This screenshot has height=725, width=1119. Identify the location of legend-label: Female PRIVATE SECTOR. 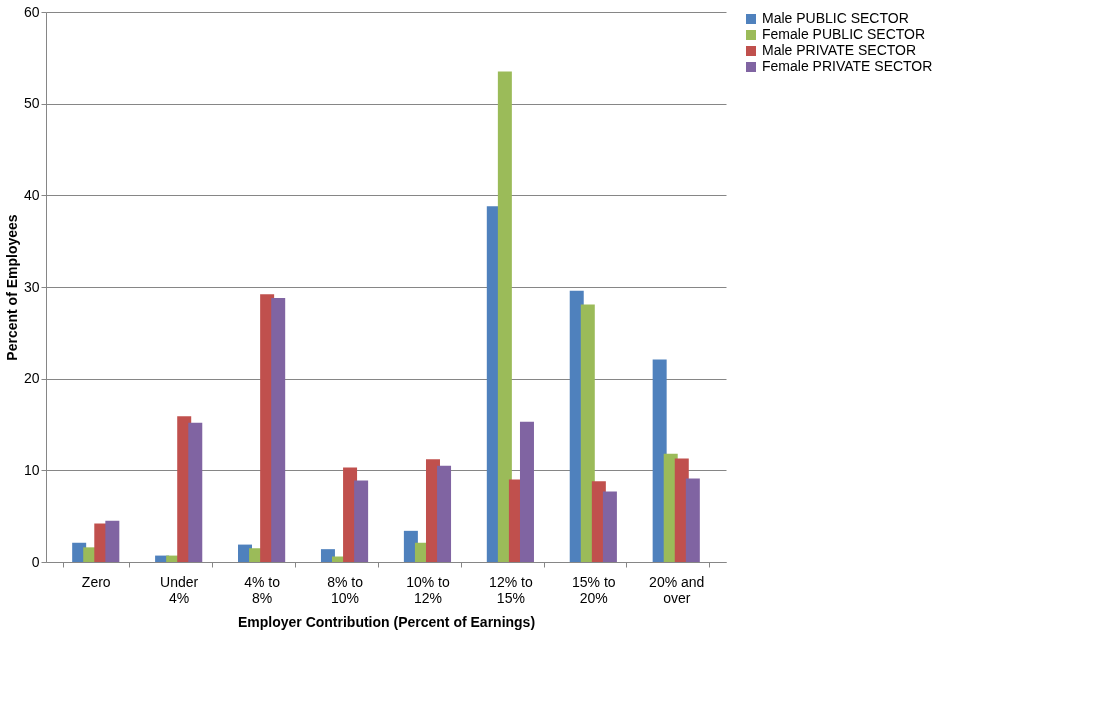
(847, 66).